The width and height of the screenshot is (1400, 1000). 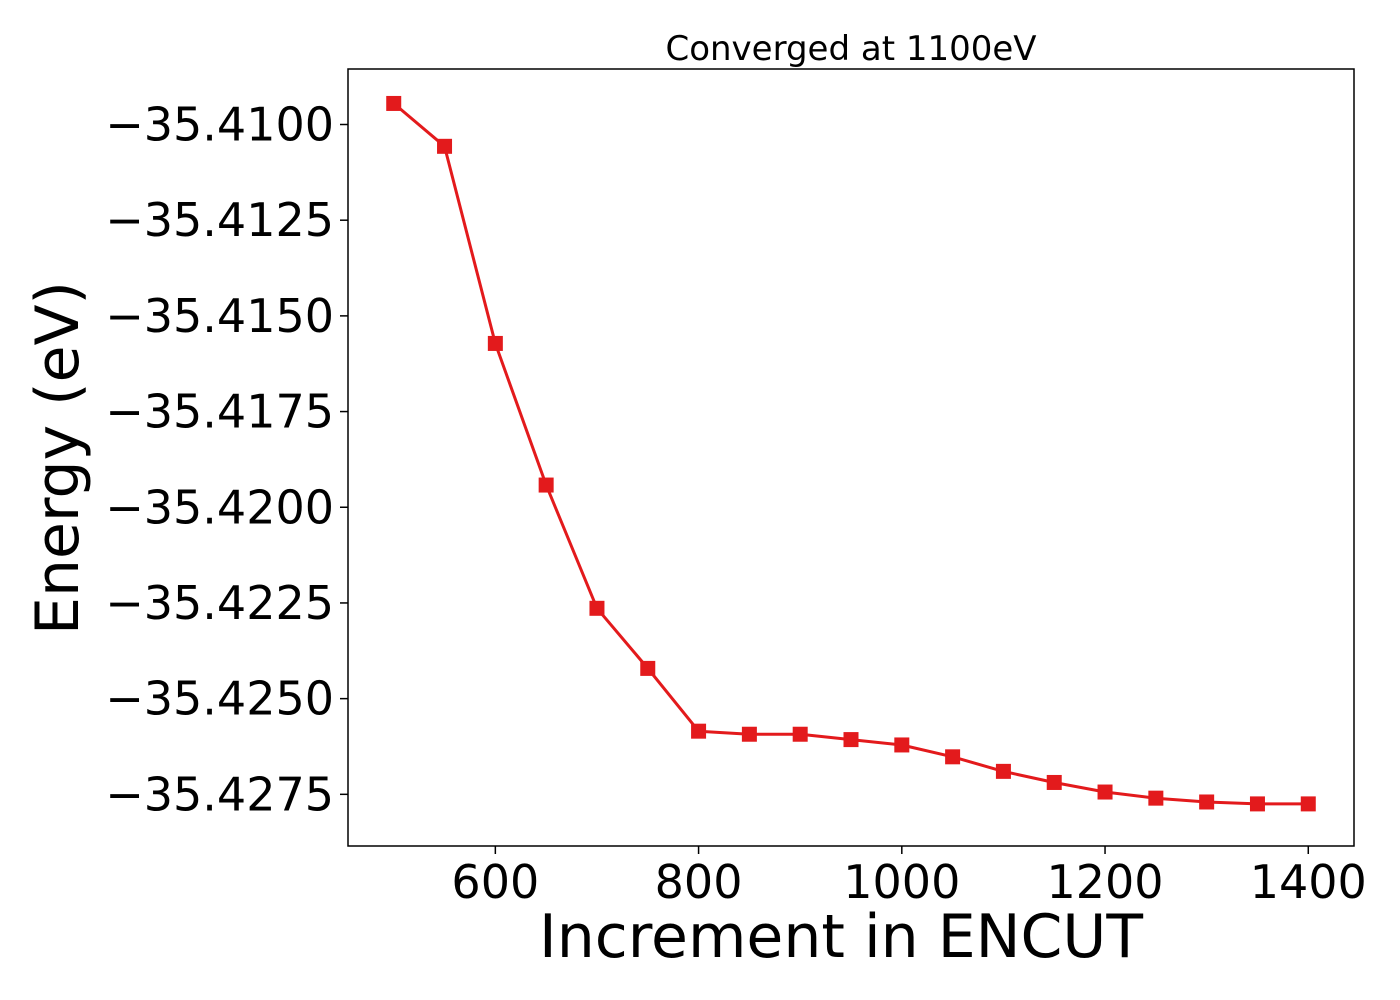 What do you see at coordinates (1308, 882) in the screenshot?
I see `x-tick-label: 1400` at bounding box center [1308, 882].